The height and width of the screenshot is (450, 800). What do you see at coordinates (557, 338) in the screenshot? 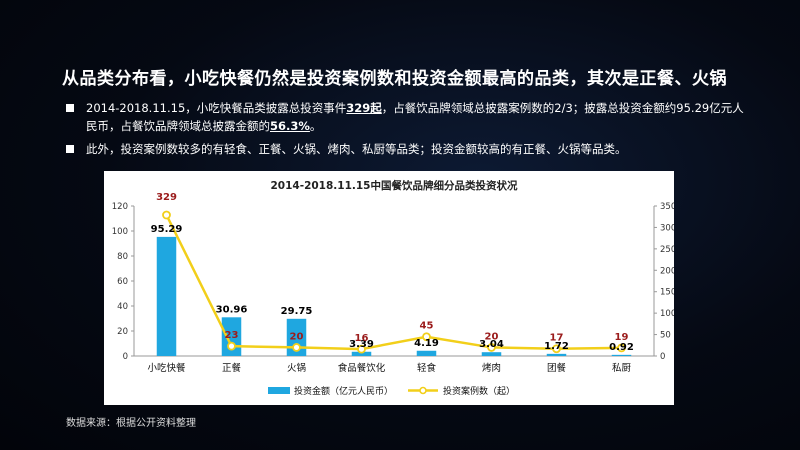
I see `line-value-label: 17` at bounding box center [557, 338].